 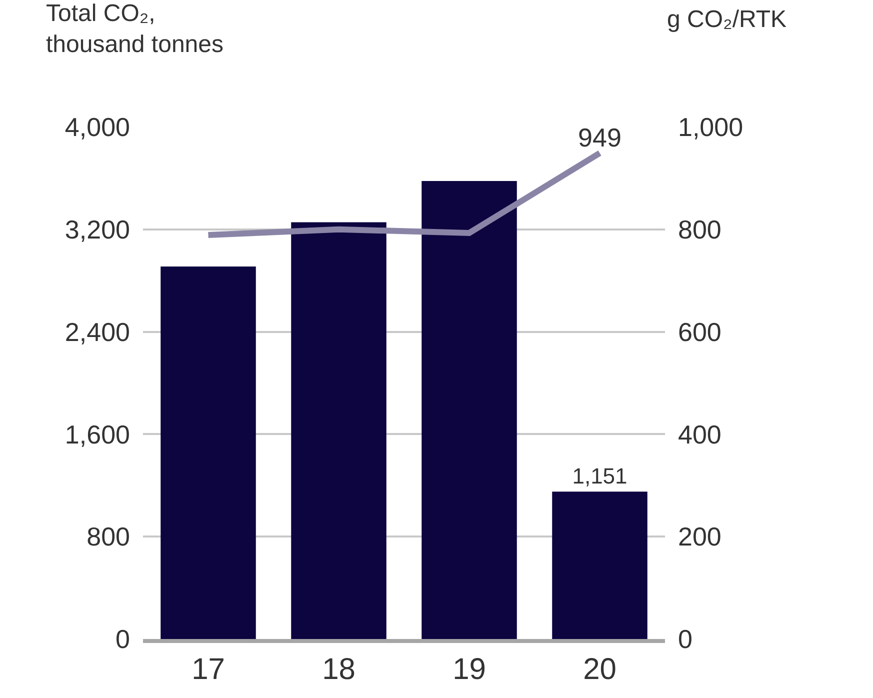 I want to click on x-tick-label: 20, so click(x=599, y=669).